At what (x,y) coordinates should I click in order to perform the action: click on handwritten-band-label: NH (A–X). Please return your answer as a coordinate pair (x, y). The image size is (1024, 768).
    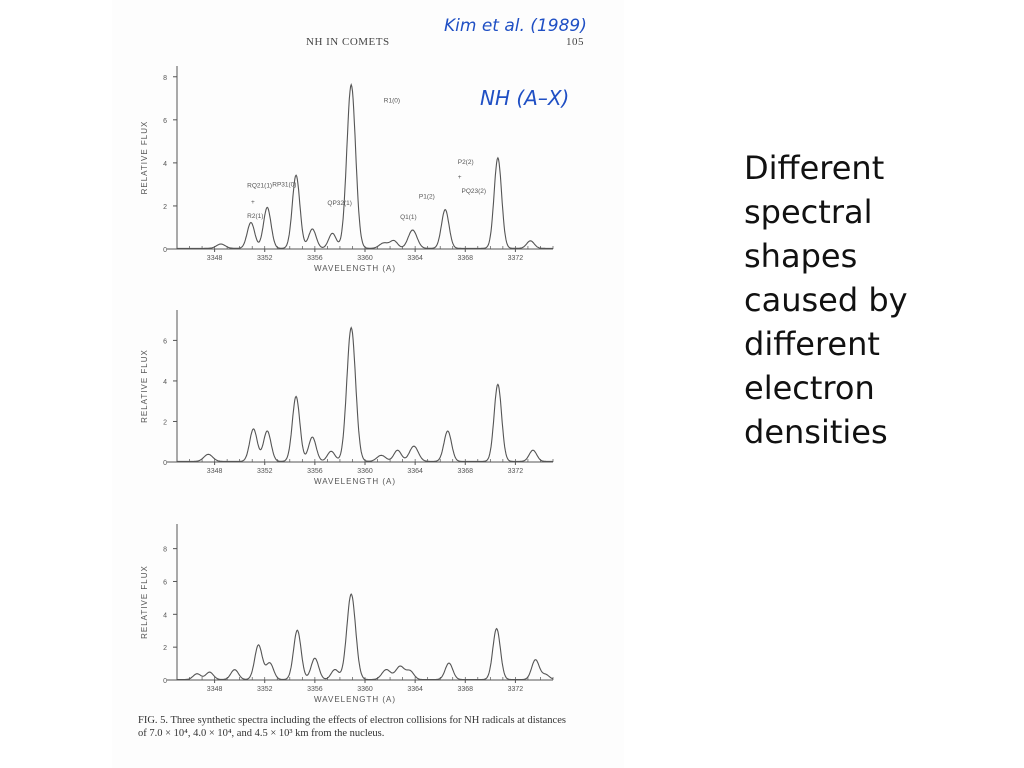
    Looking at the image, I should click on (525, 98).